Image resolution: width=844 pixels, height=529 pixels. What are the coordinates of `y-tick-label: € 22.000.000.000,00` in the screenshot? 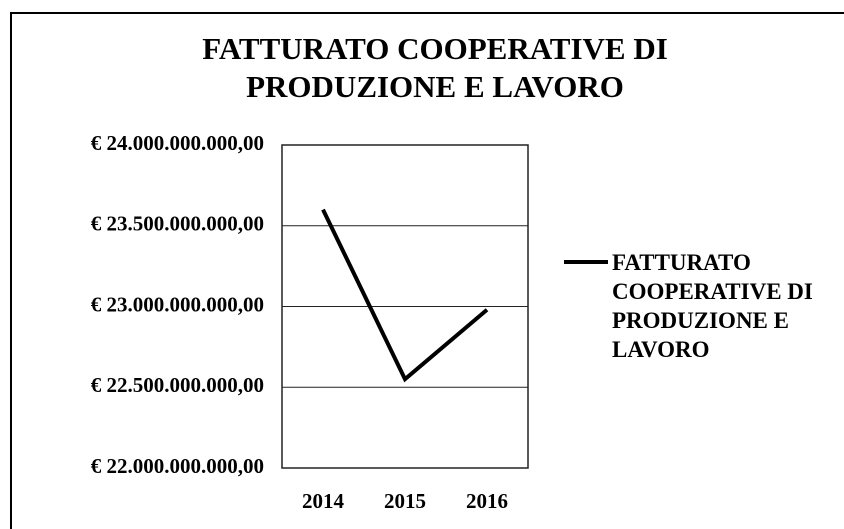 It's located at (177, 466).